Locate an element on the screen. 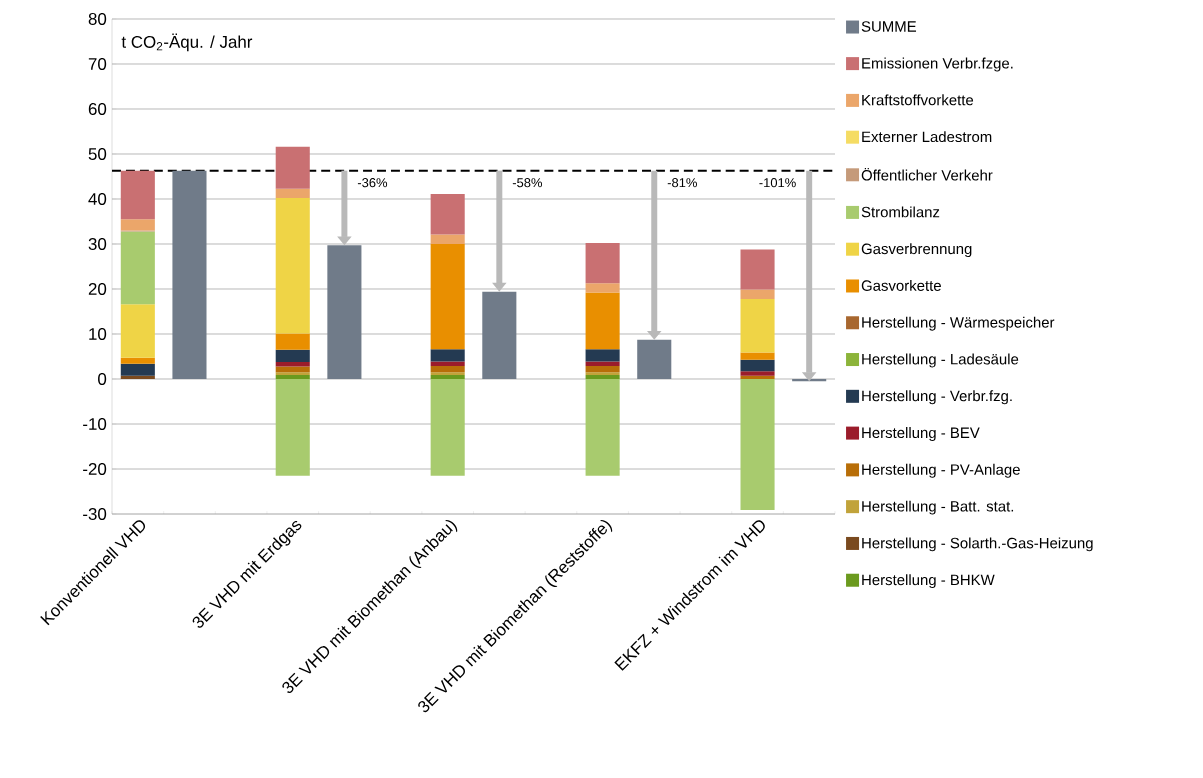 This screenshot has height=778, width=1203. y-axis-title: t CO$_{2}$-Äqu. / Jahr is located at coordinates (187, 42).